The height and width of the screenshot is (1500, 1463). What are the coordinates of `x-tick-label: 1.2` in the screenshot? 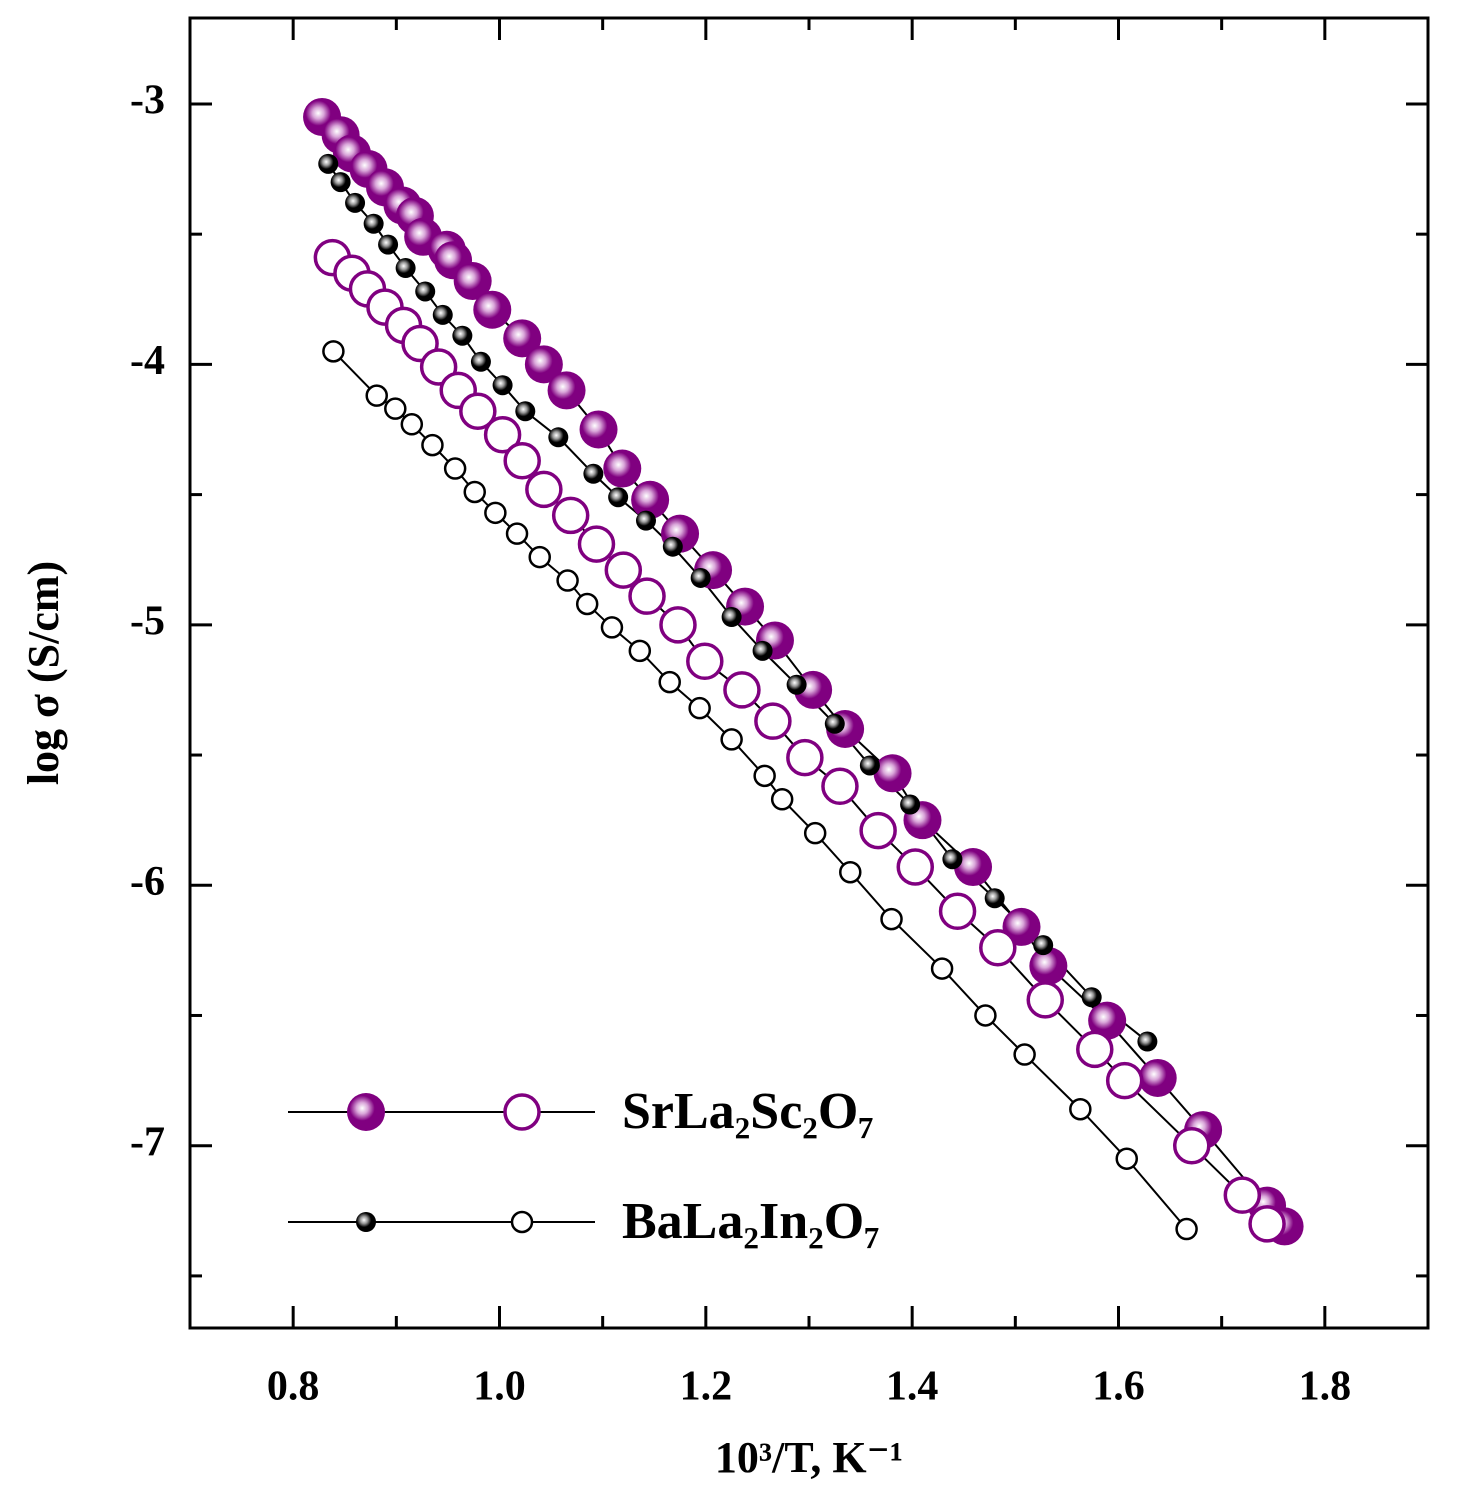 It's located at (706, 1387).